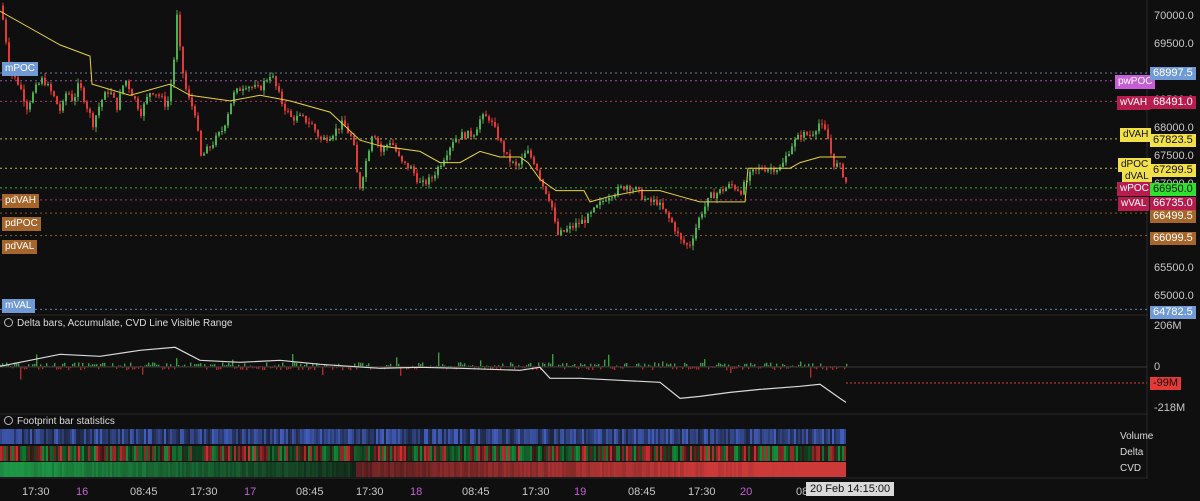  Describe the element at coordinates (476, 492) in the screenshot. I see `time-tick: 08:45` at that location.